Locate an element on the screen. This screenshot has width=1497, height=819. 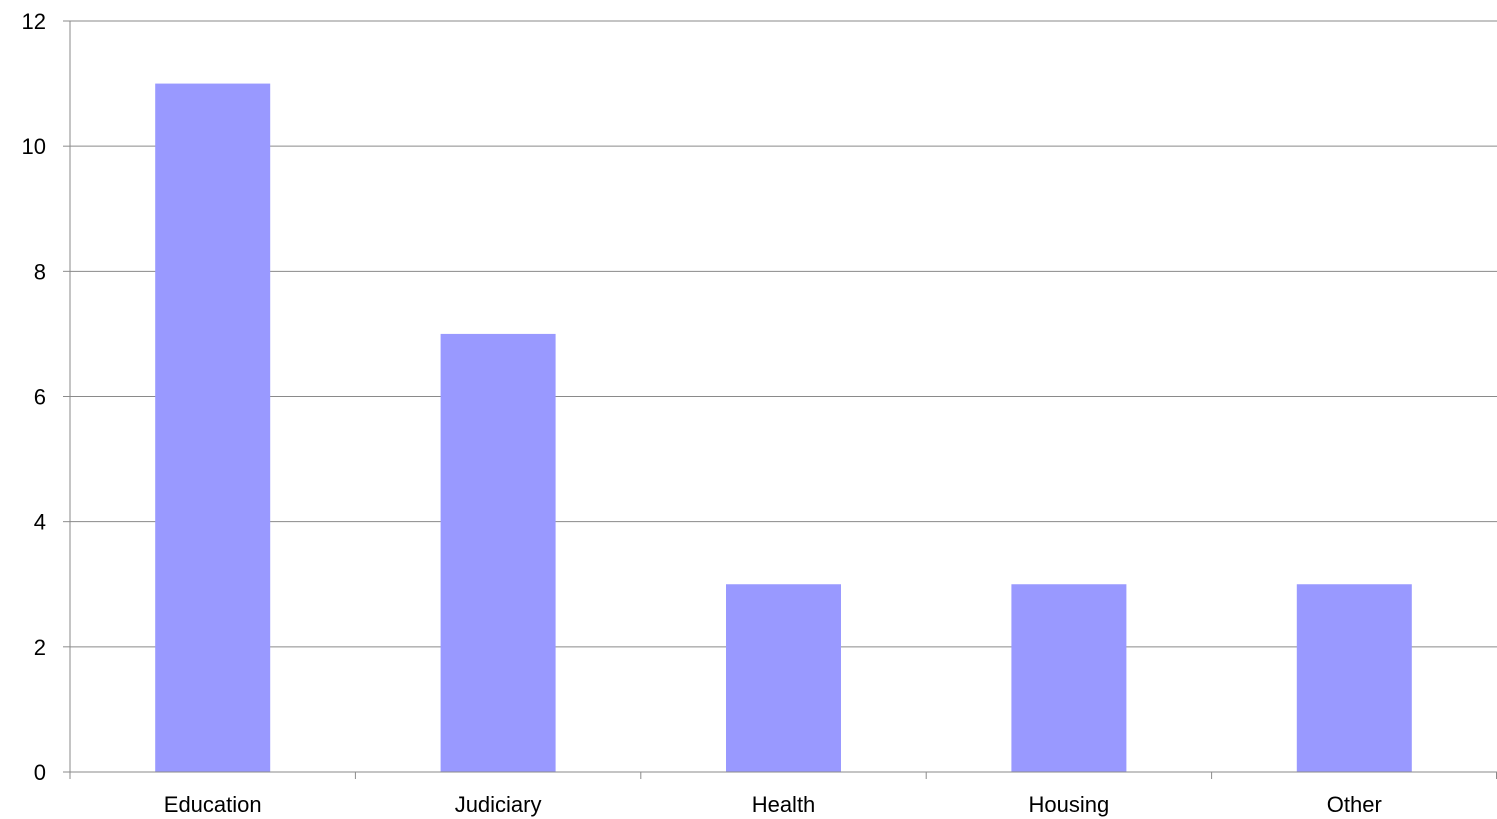
y-tick-label: 12 is located at coordinates (34, 21).